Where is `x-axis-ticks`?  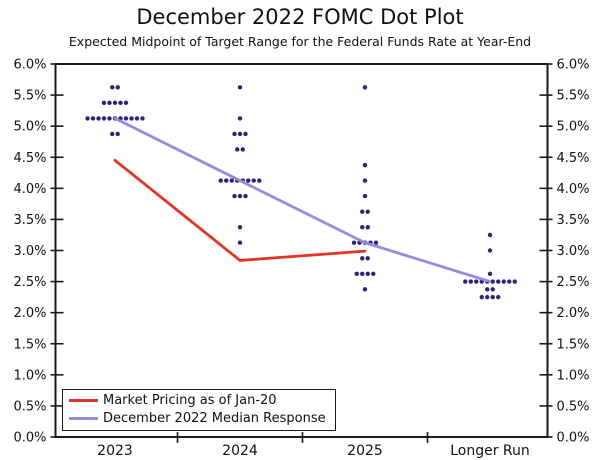
x-axis-ticks is located at coordinates (302, 437).